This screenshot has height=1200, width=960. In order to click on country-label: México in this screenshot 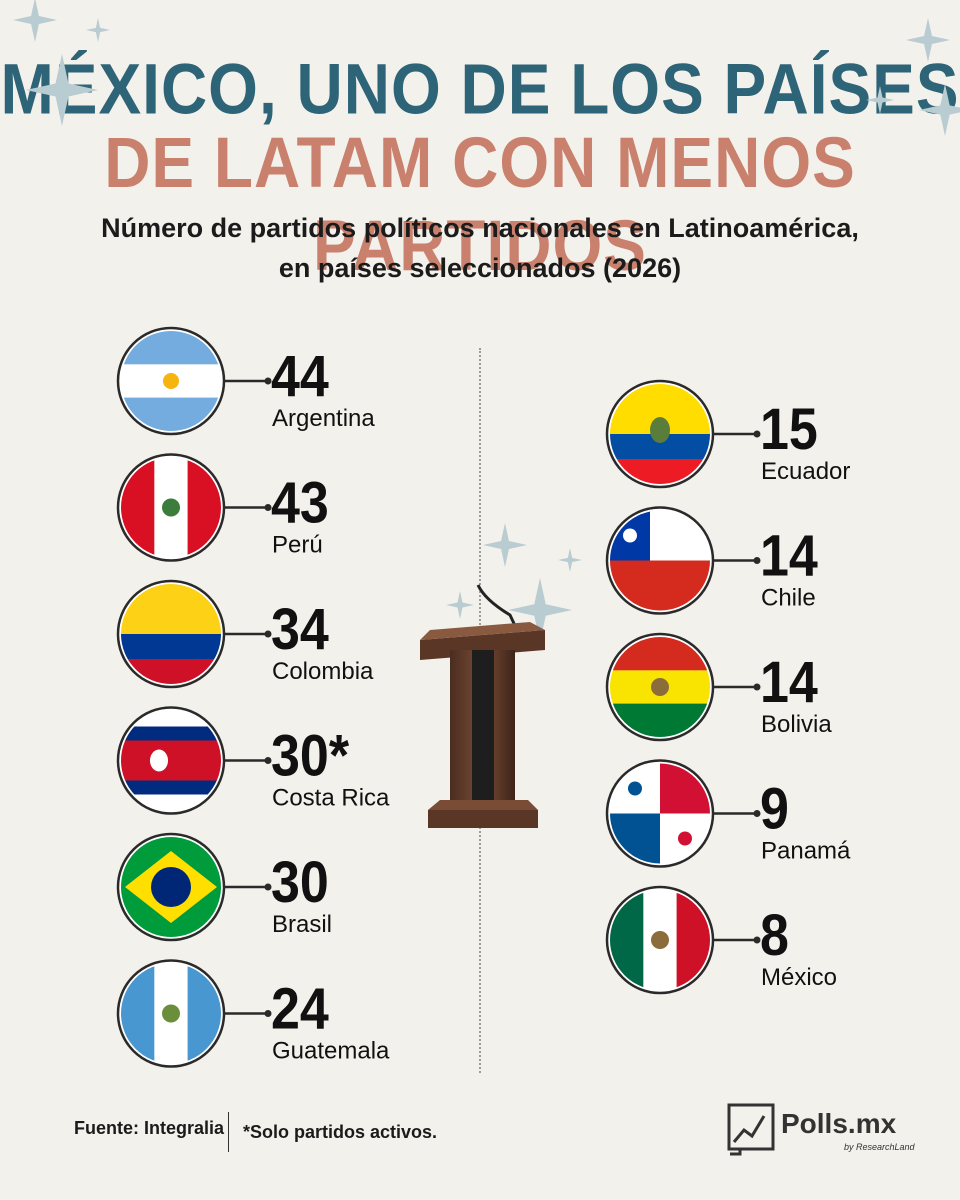, I will do `click(799, 977)`.